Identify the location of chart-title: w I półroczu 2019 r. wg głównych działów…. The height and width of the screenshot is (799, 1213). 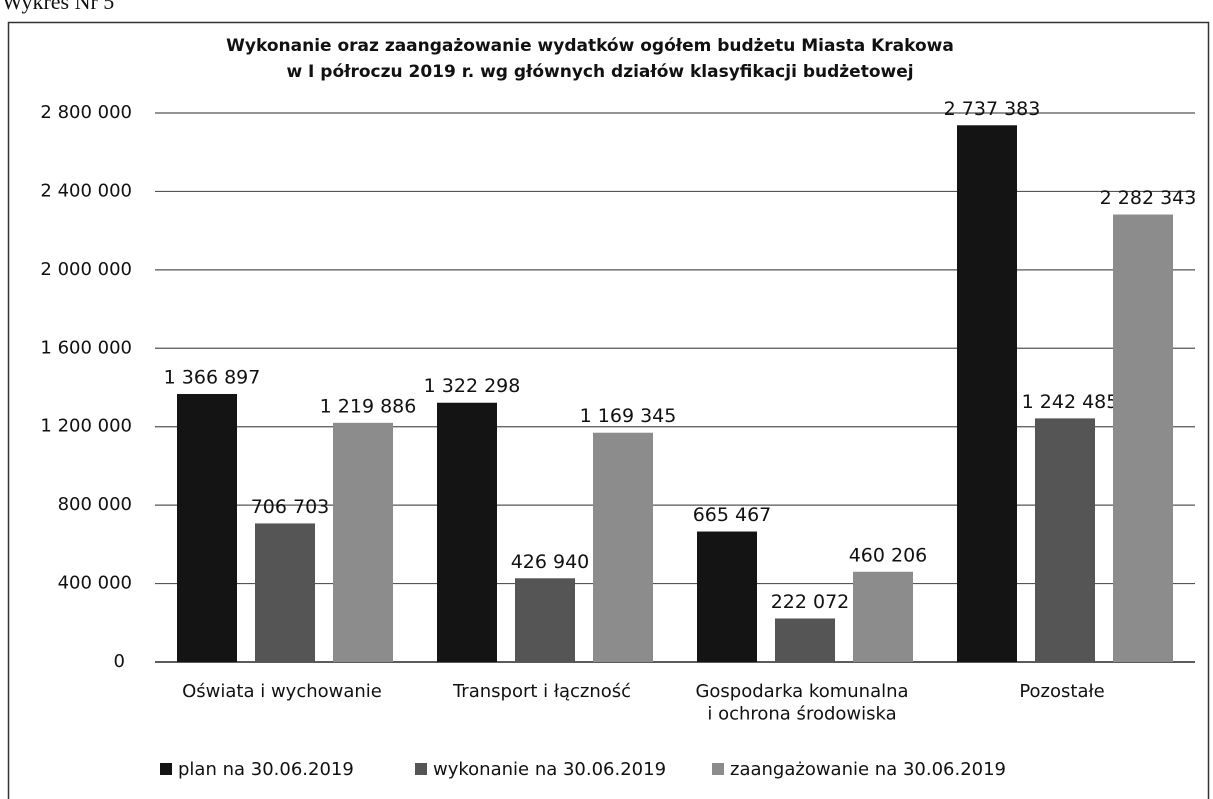
(599, 72).